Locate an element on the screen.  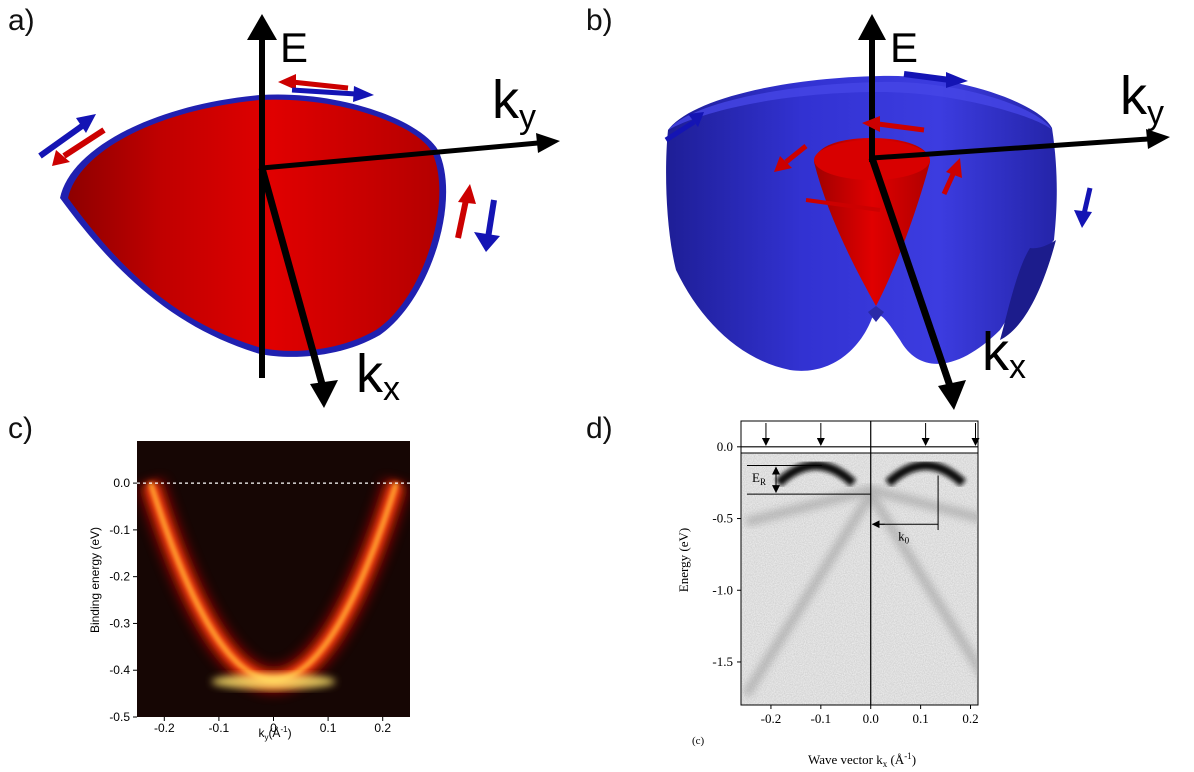
axis-e-arrowhead is located at coordinates (262, 27).